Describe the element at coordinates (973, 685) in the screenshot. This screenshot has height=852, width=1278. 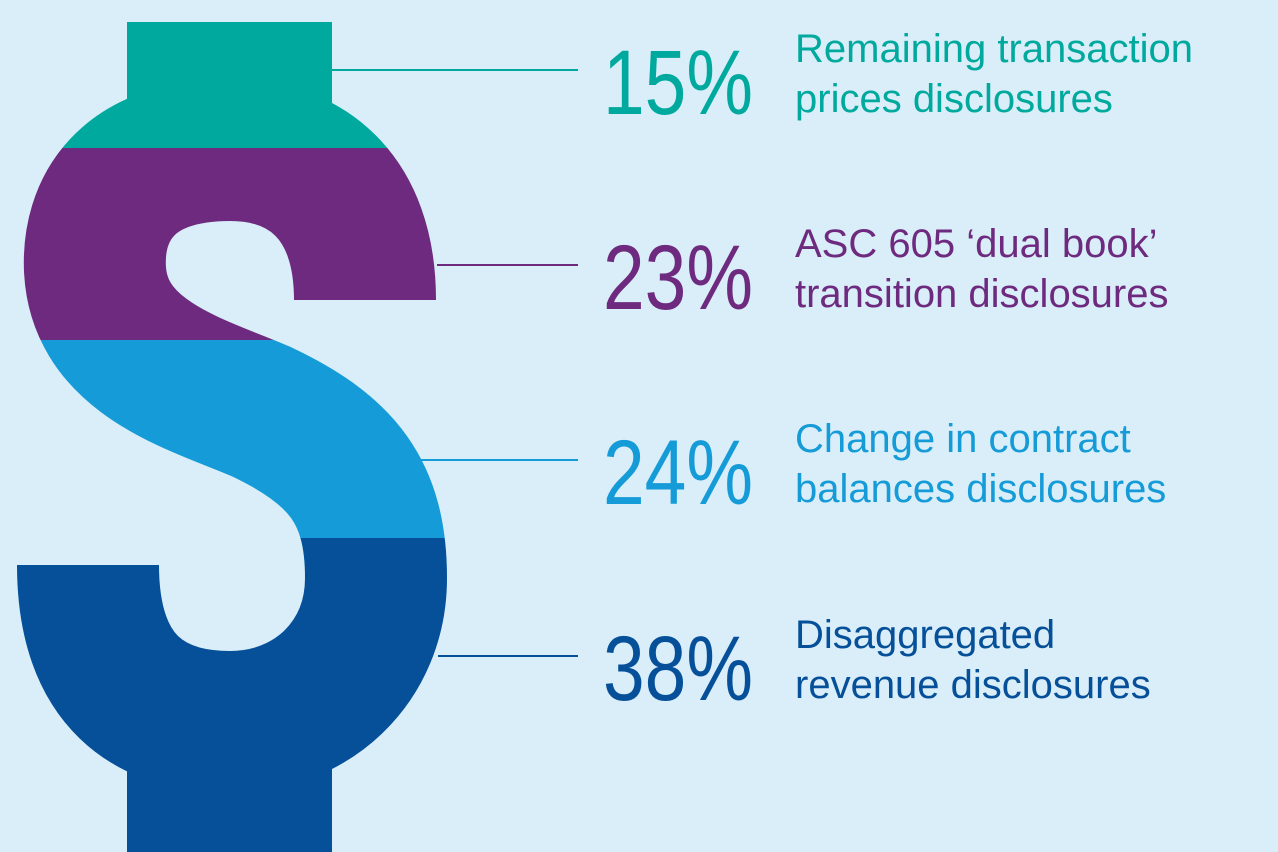
I see `label-line: revenue disclosures` at that location.